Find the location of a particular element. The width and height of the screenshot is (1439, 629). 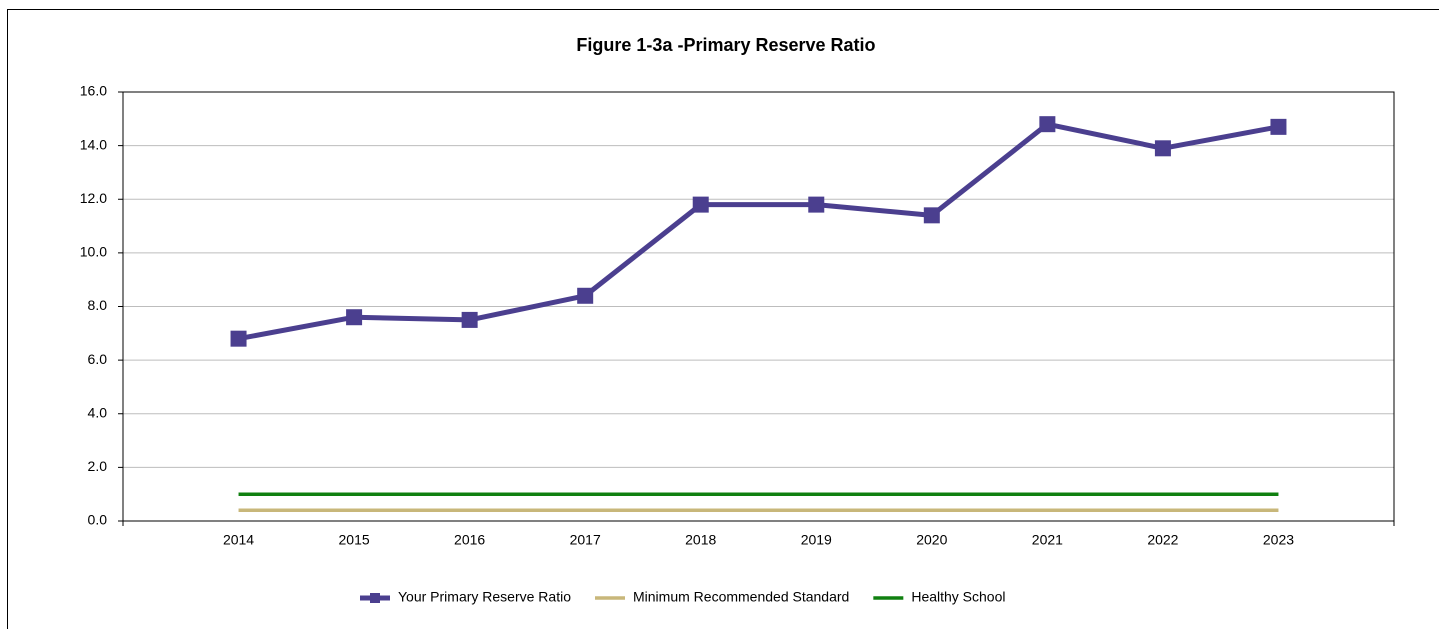

x-tick-label: 2023 is located at coordinates (1278, 540).